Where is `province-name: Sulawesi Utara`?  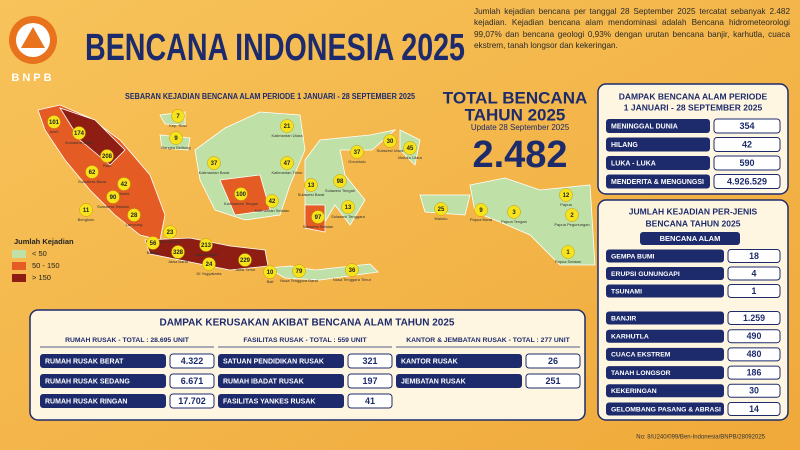 province-name: Sulawesi Utara is located at coordinates (391, 150).